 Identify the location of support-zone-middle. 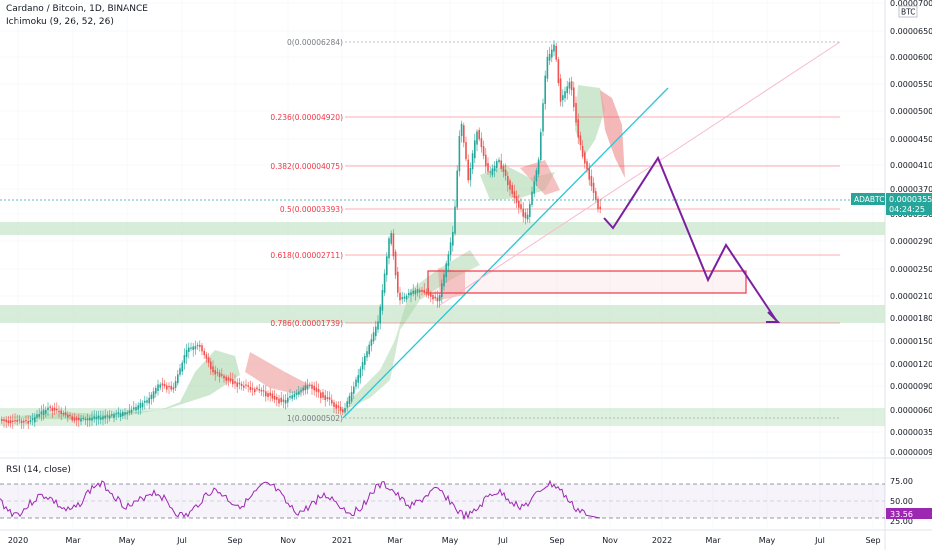
(442, 314).